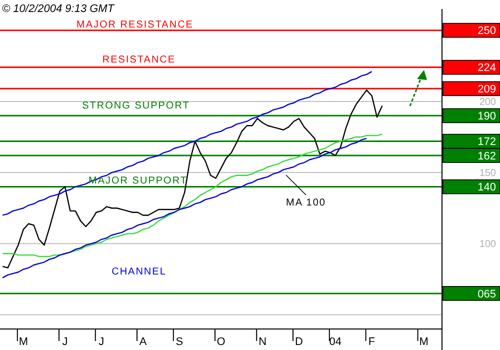  Describe the element at coordinates (372, 342) in the screenshot. I see `x-tick-label: F` at that location.